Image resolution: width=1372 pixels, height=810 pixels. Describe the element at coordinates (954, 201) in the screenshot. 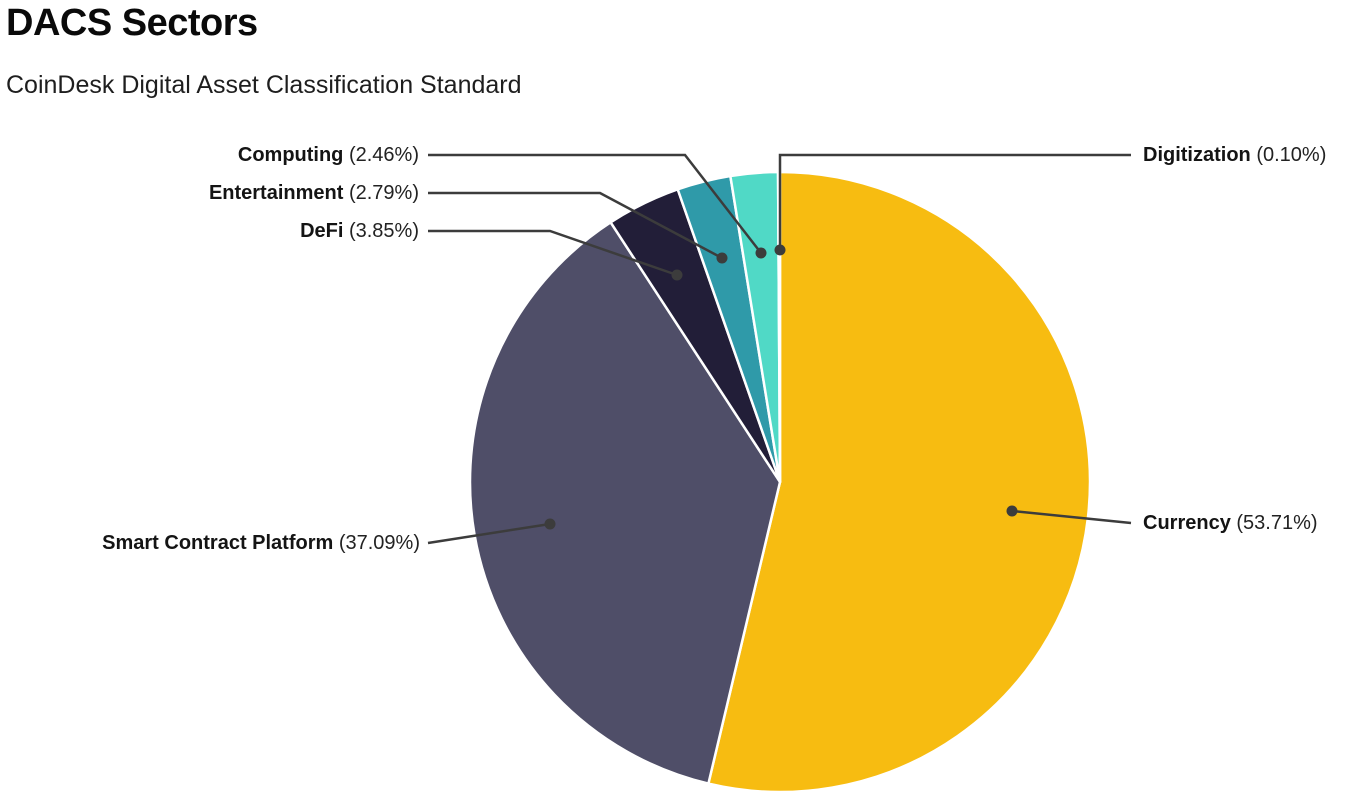

I see `callout-line-digitization` at that location.